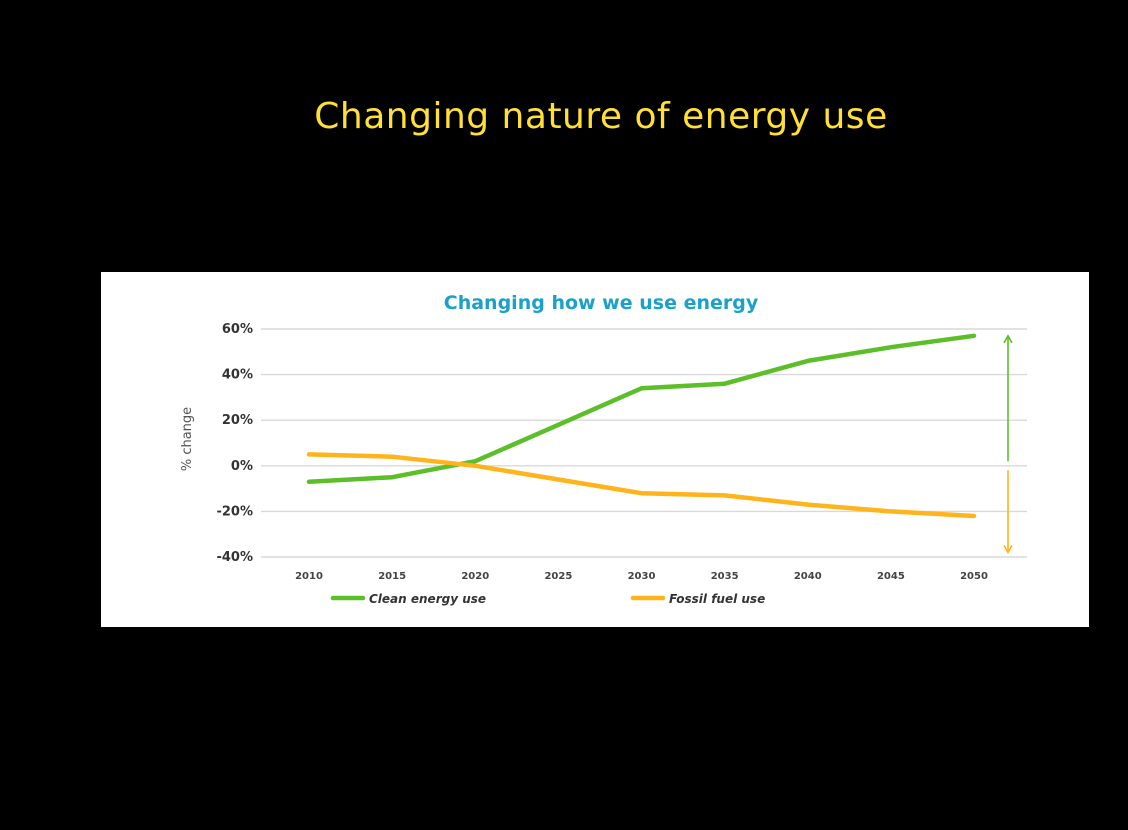  I want to click on legend-label: Fossil fuel use, so click(717, 599).